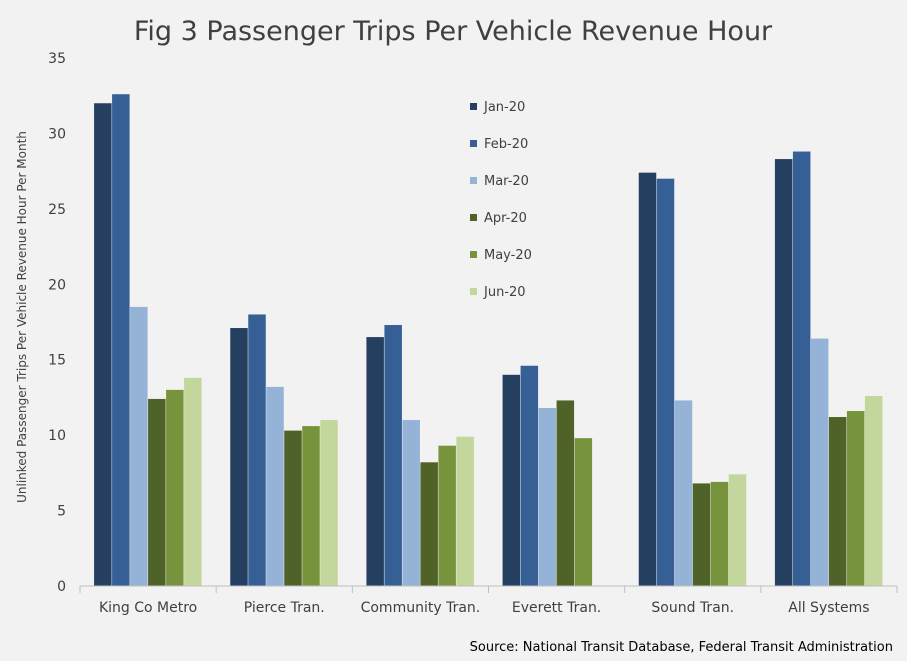 The width and height of the screenshot is (907, 661). Describe the element at coordinates (506, 144) in the screenshot. I see `legend-label: Feb-20` at that location.